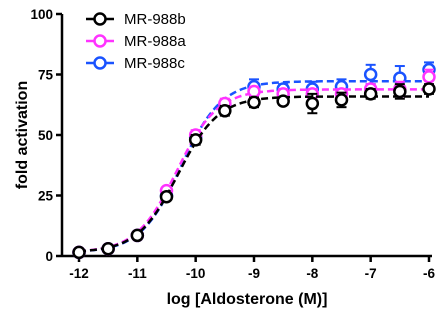 The width and height of the screenshot is (437, 322). Describe the element at coordinates (254, 273) in the screenshot. I see `x-tick-label: -9` at that location.